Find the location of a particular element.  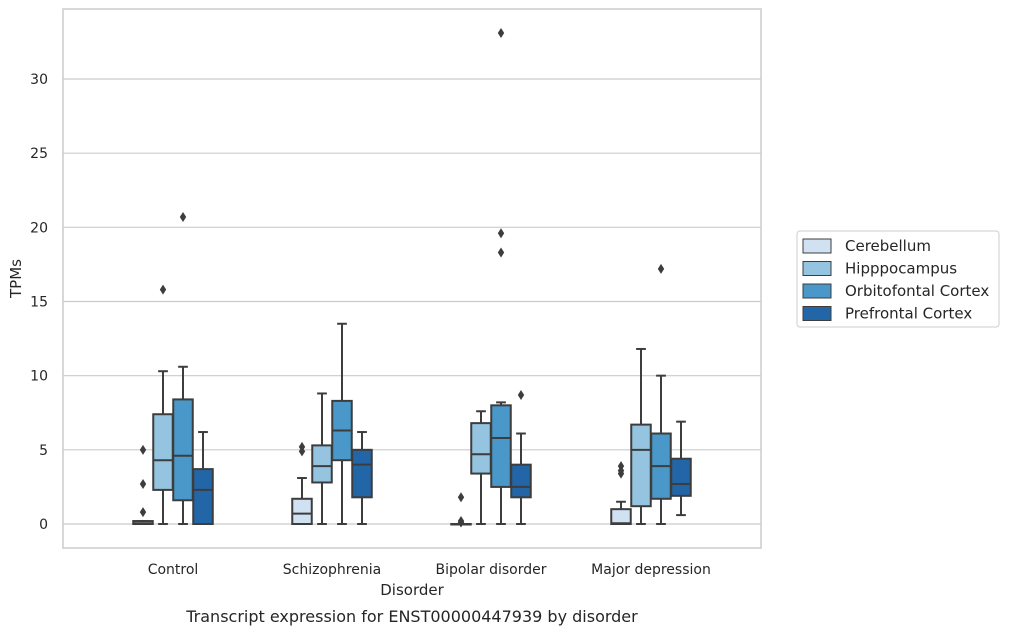

x-axis-title: Disorder is located at coordinates (412, 590).